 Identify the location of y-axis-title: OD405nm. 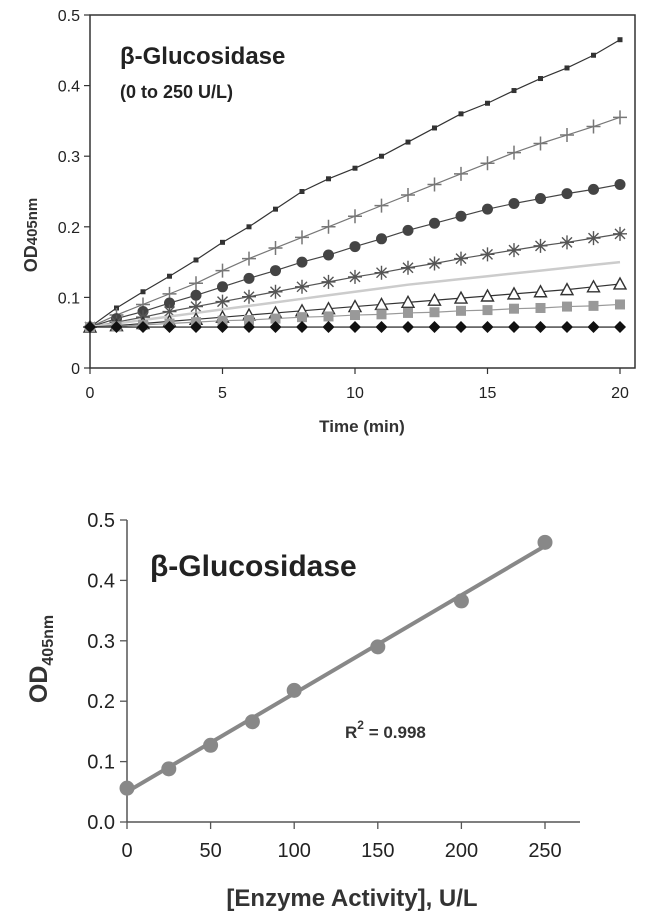
(31, 235).